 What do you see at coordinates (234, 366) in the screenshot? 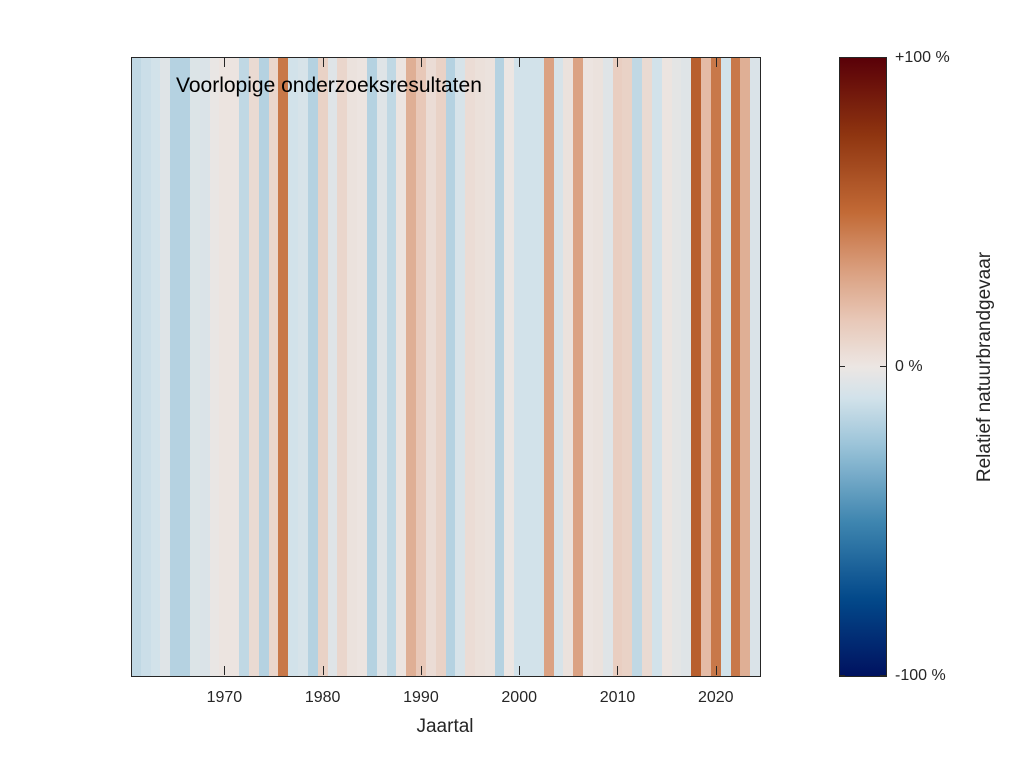
I see `stripe-1971` at bounding box center [234, 366].